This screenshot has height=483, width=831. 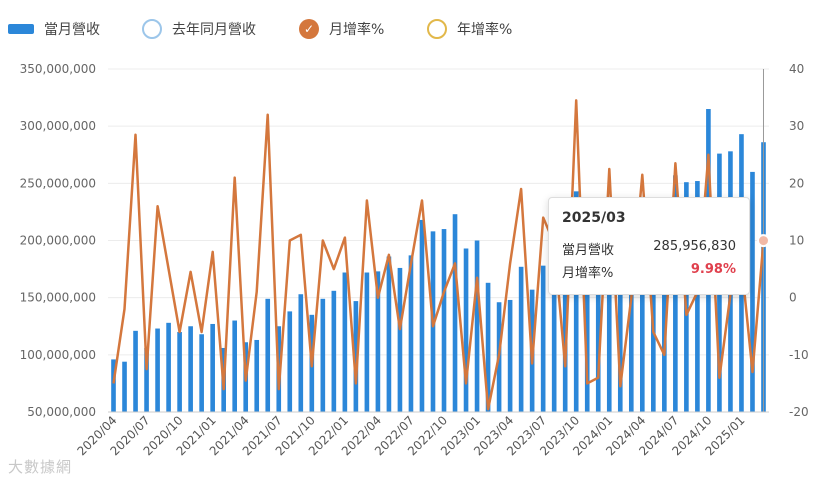 What do you see at coordinates (796, 69) in the screenshot?
I see `y-right-tick-label: 40` at bounding box center [796, 69].